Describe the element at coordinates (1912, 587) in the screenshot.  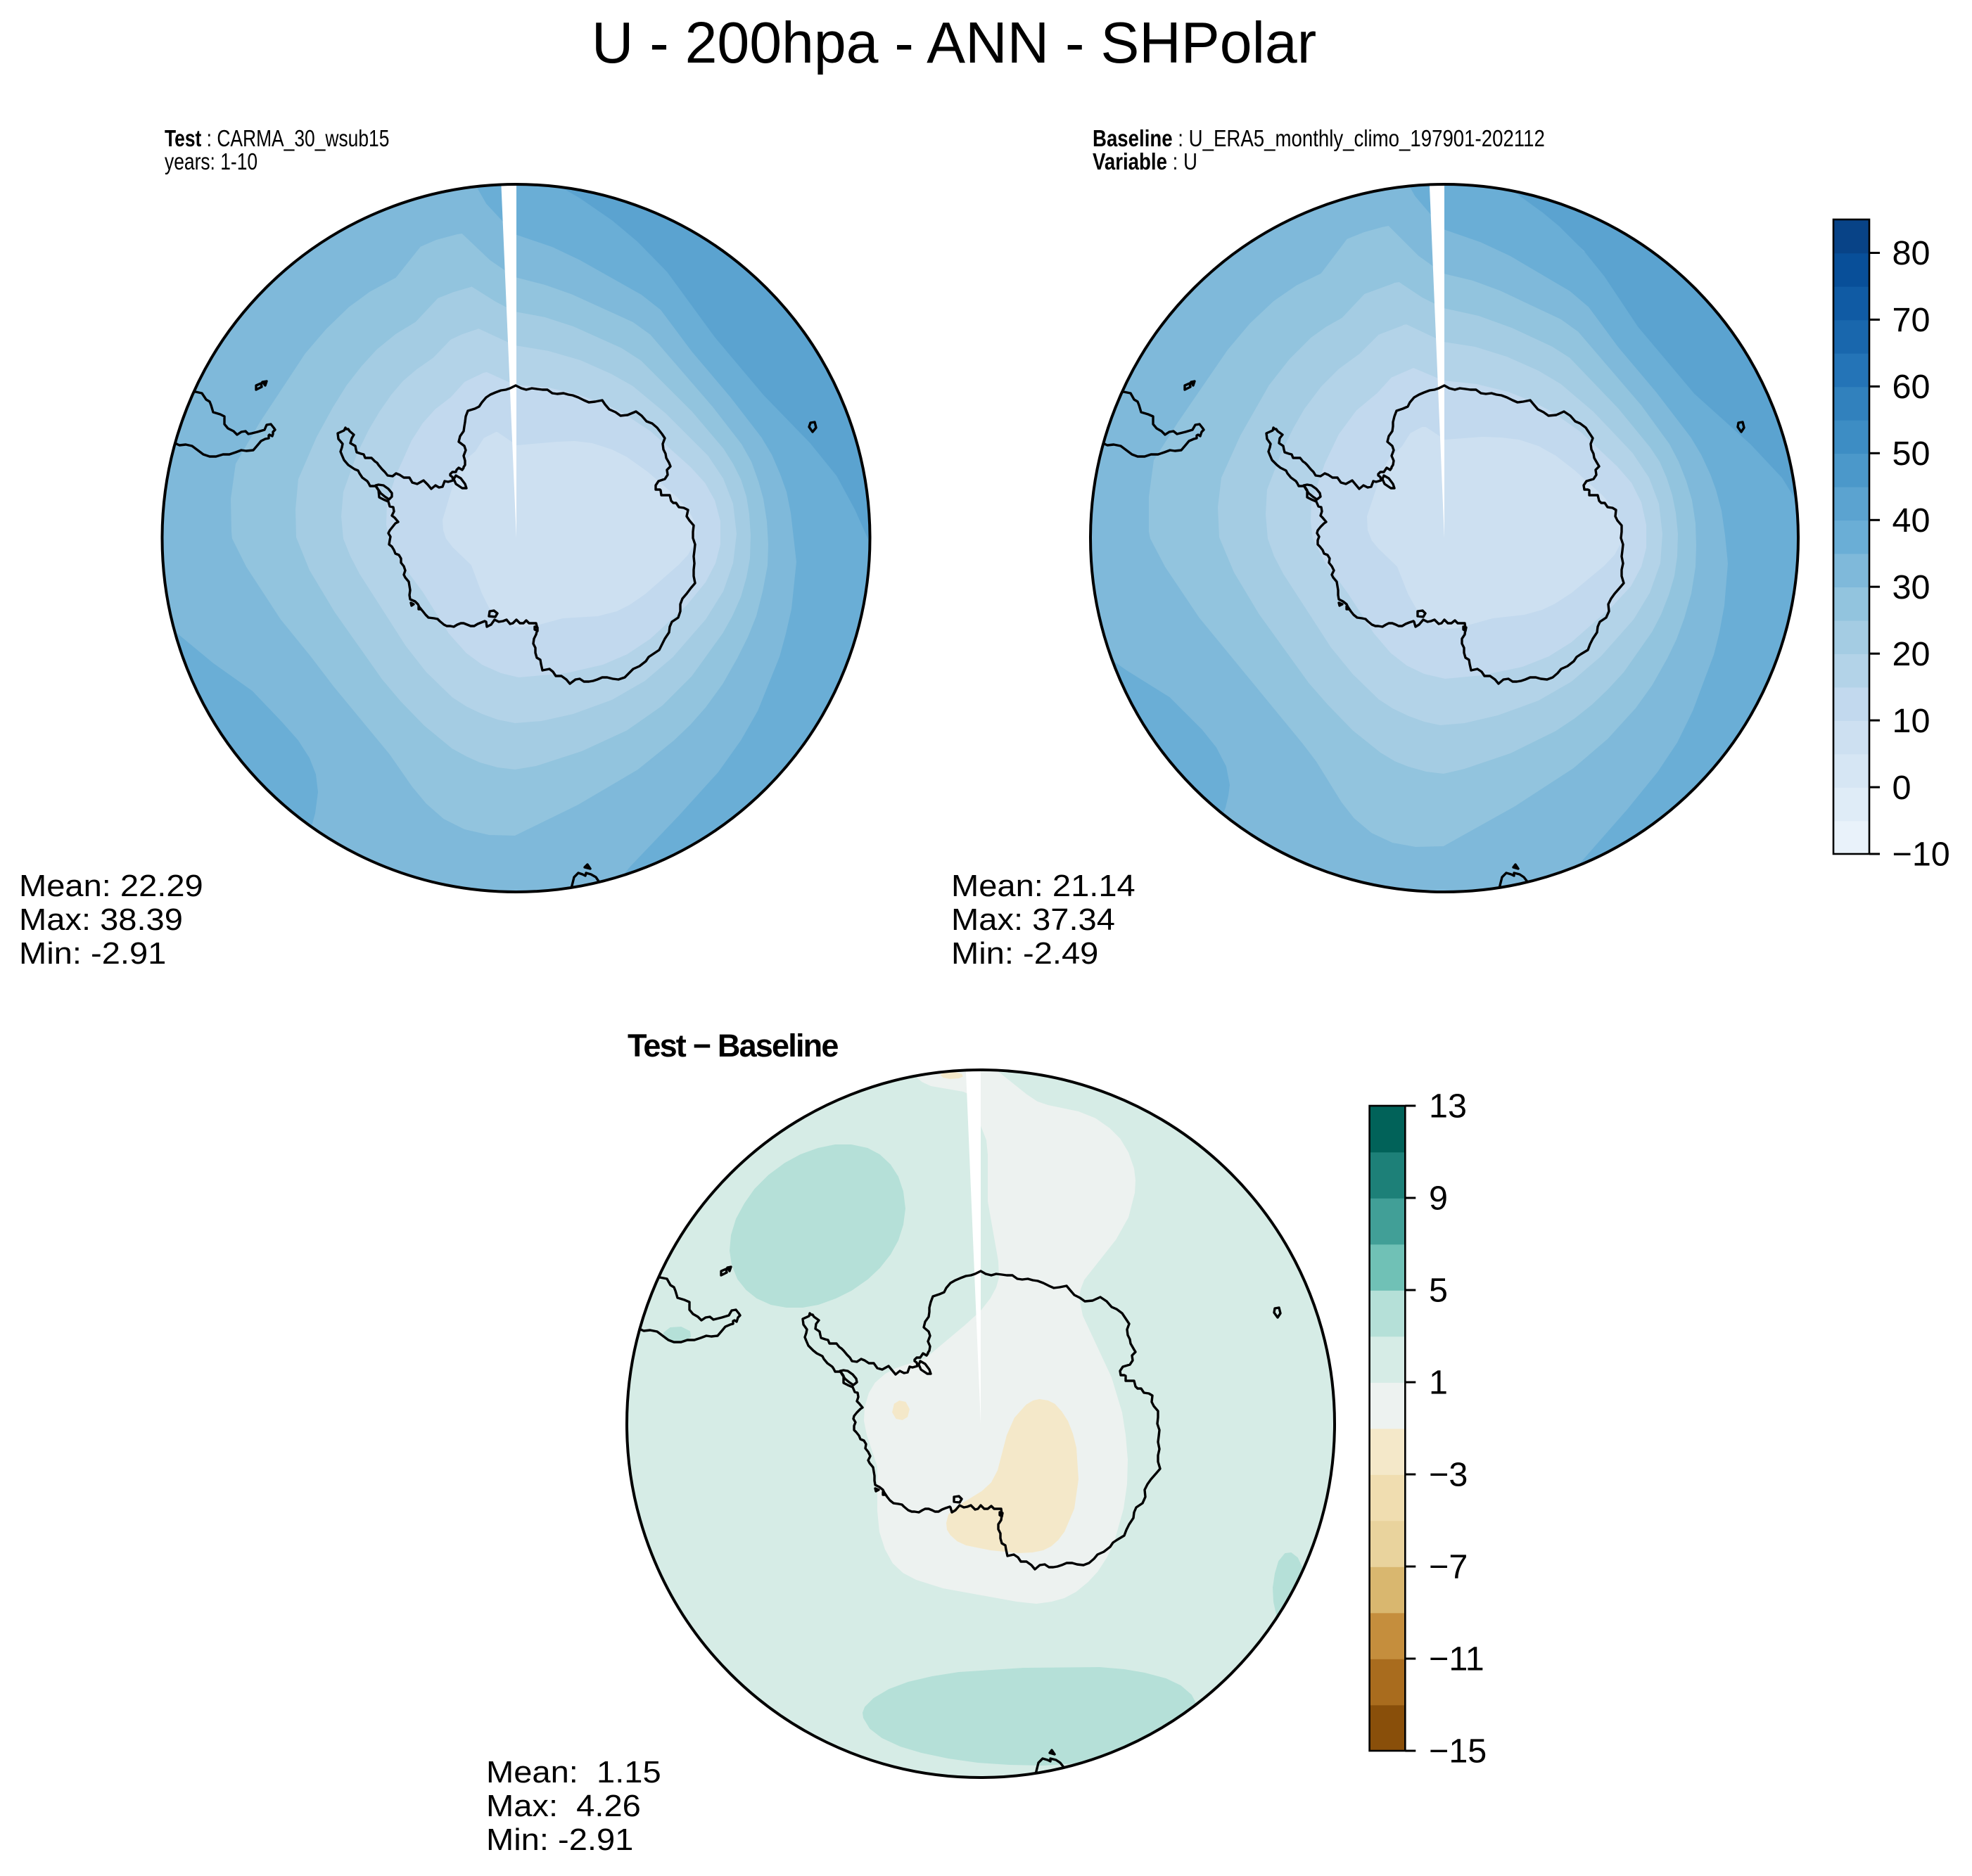
I see `svg-text: 30` at that location.